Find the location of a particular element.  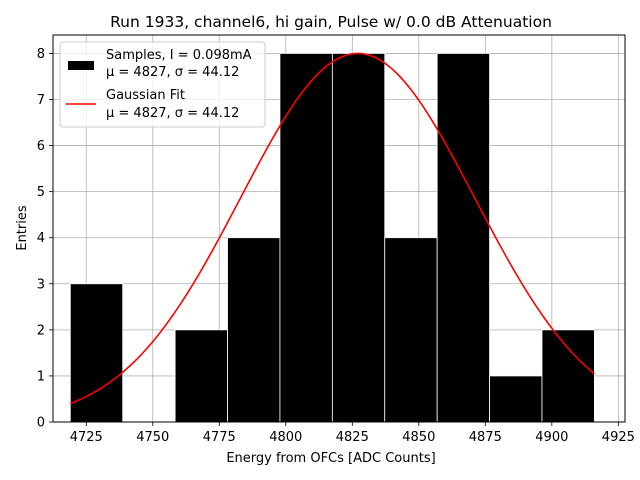

x-tick-label: 4800 is located at coordinates (285, 437).